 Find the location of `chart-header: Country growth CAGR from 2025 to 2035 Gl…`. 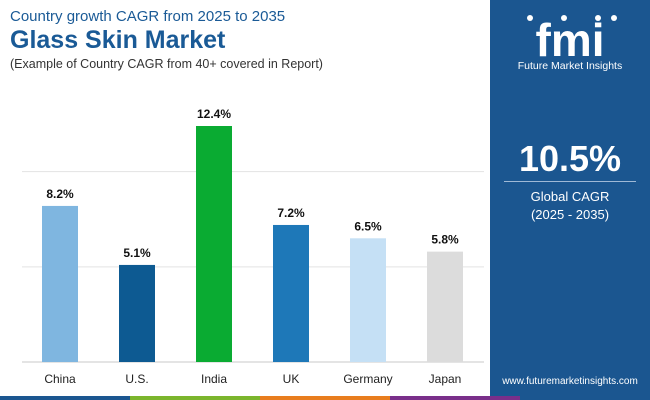

chart-header: Country growth CAGR from 2025 to 2035 Gl… is located at coordinates (166, 40).